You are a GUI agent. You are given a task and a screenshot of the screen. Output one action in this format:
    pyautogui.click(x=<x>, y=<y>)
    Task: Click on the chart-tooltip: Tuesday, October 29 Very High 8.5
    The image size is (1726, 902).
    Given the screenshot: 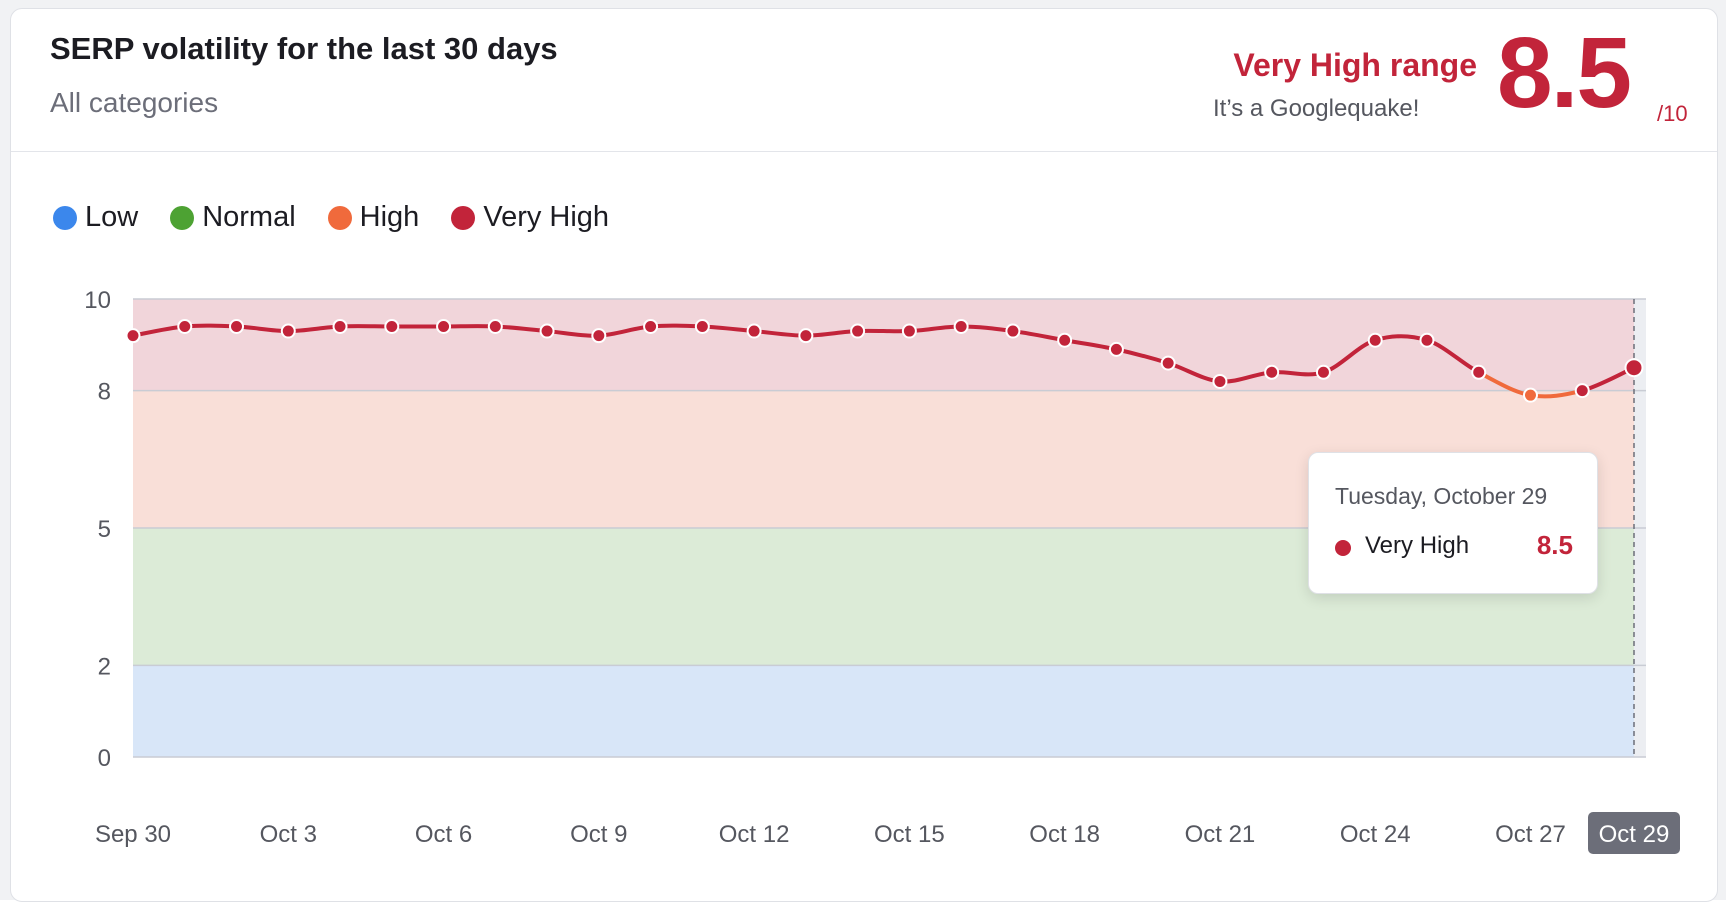 What is the action you would take?
    pyautogui.click(x=1453, y=523)
    